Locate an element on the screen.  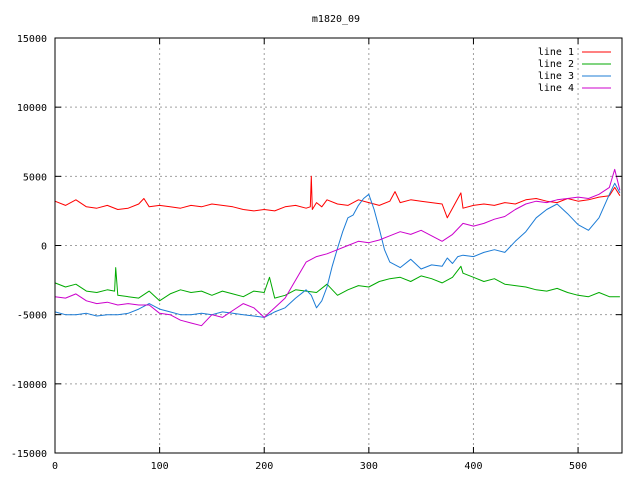
legend-label: line 3 is located at coordinates (556, 76).